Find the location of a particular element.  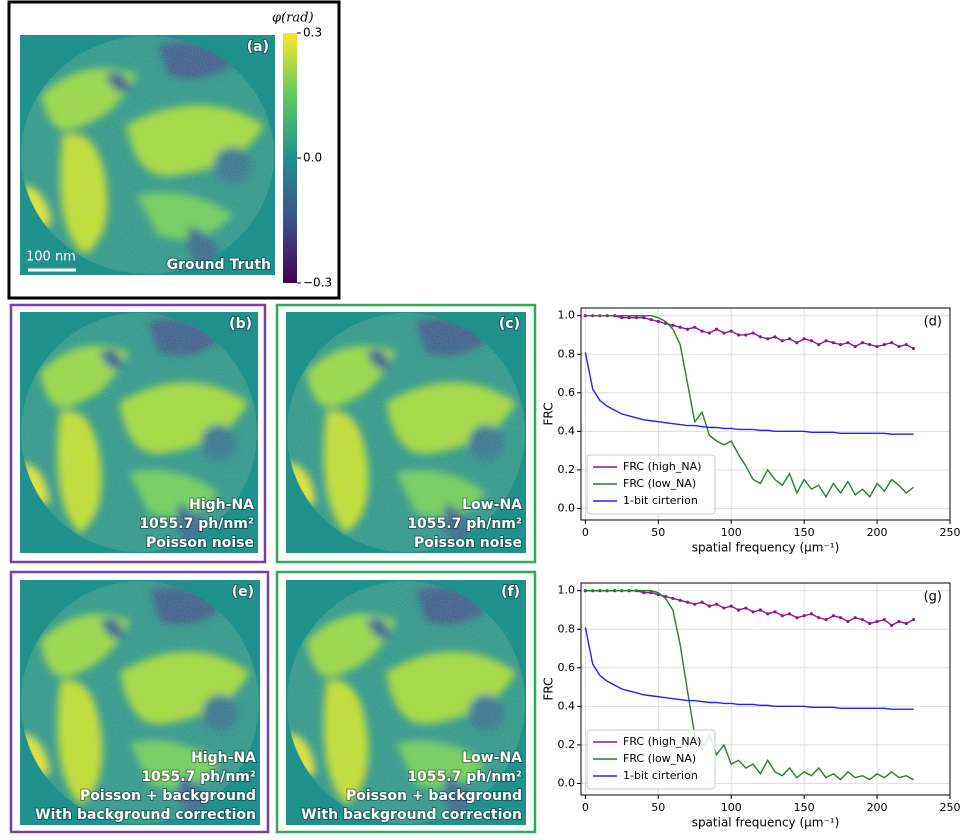

legend-label: FRC (high_NA) is located at coordinates (662, 741).